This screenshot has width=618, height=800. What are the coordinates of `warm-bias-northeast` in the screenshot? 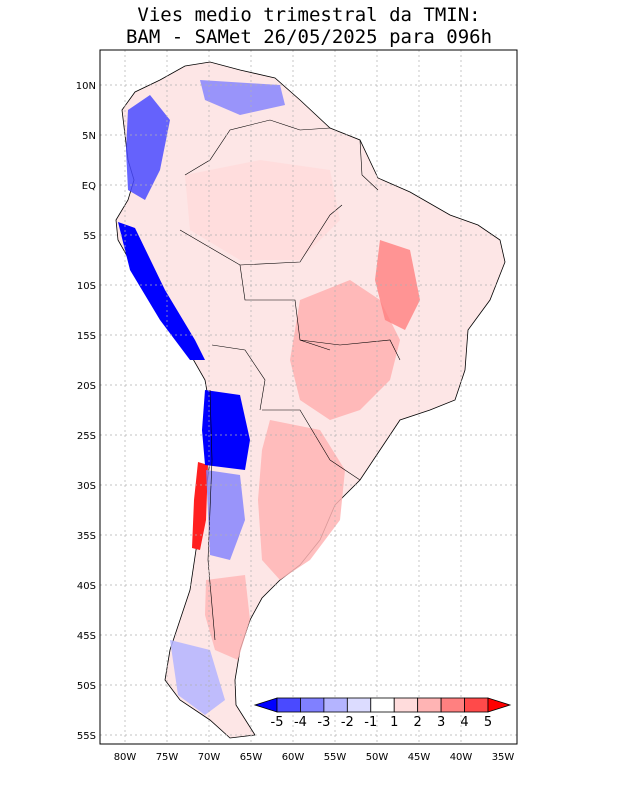 It's located at (397, 285).